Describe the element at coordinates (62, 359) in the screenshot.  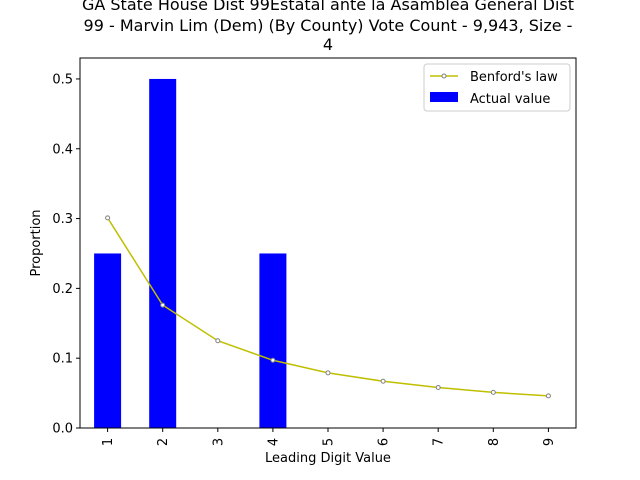
I see `y-tick-label: 0.1` at that location.